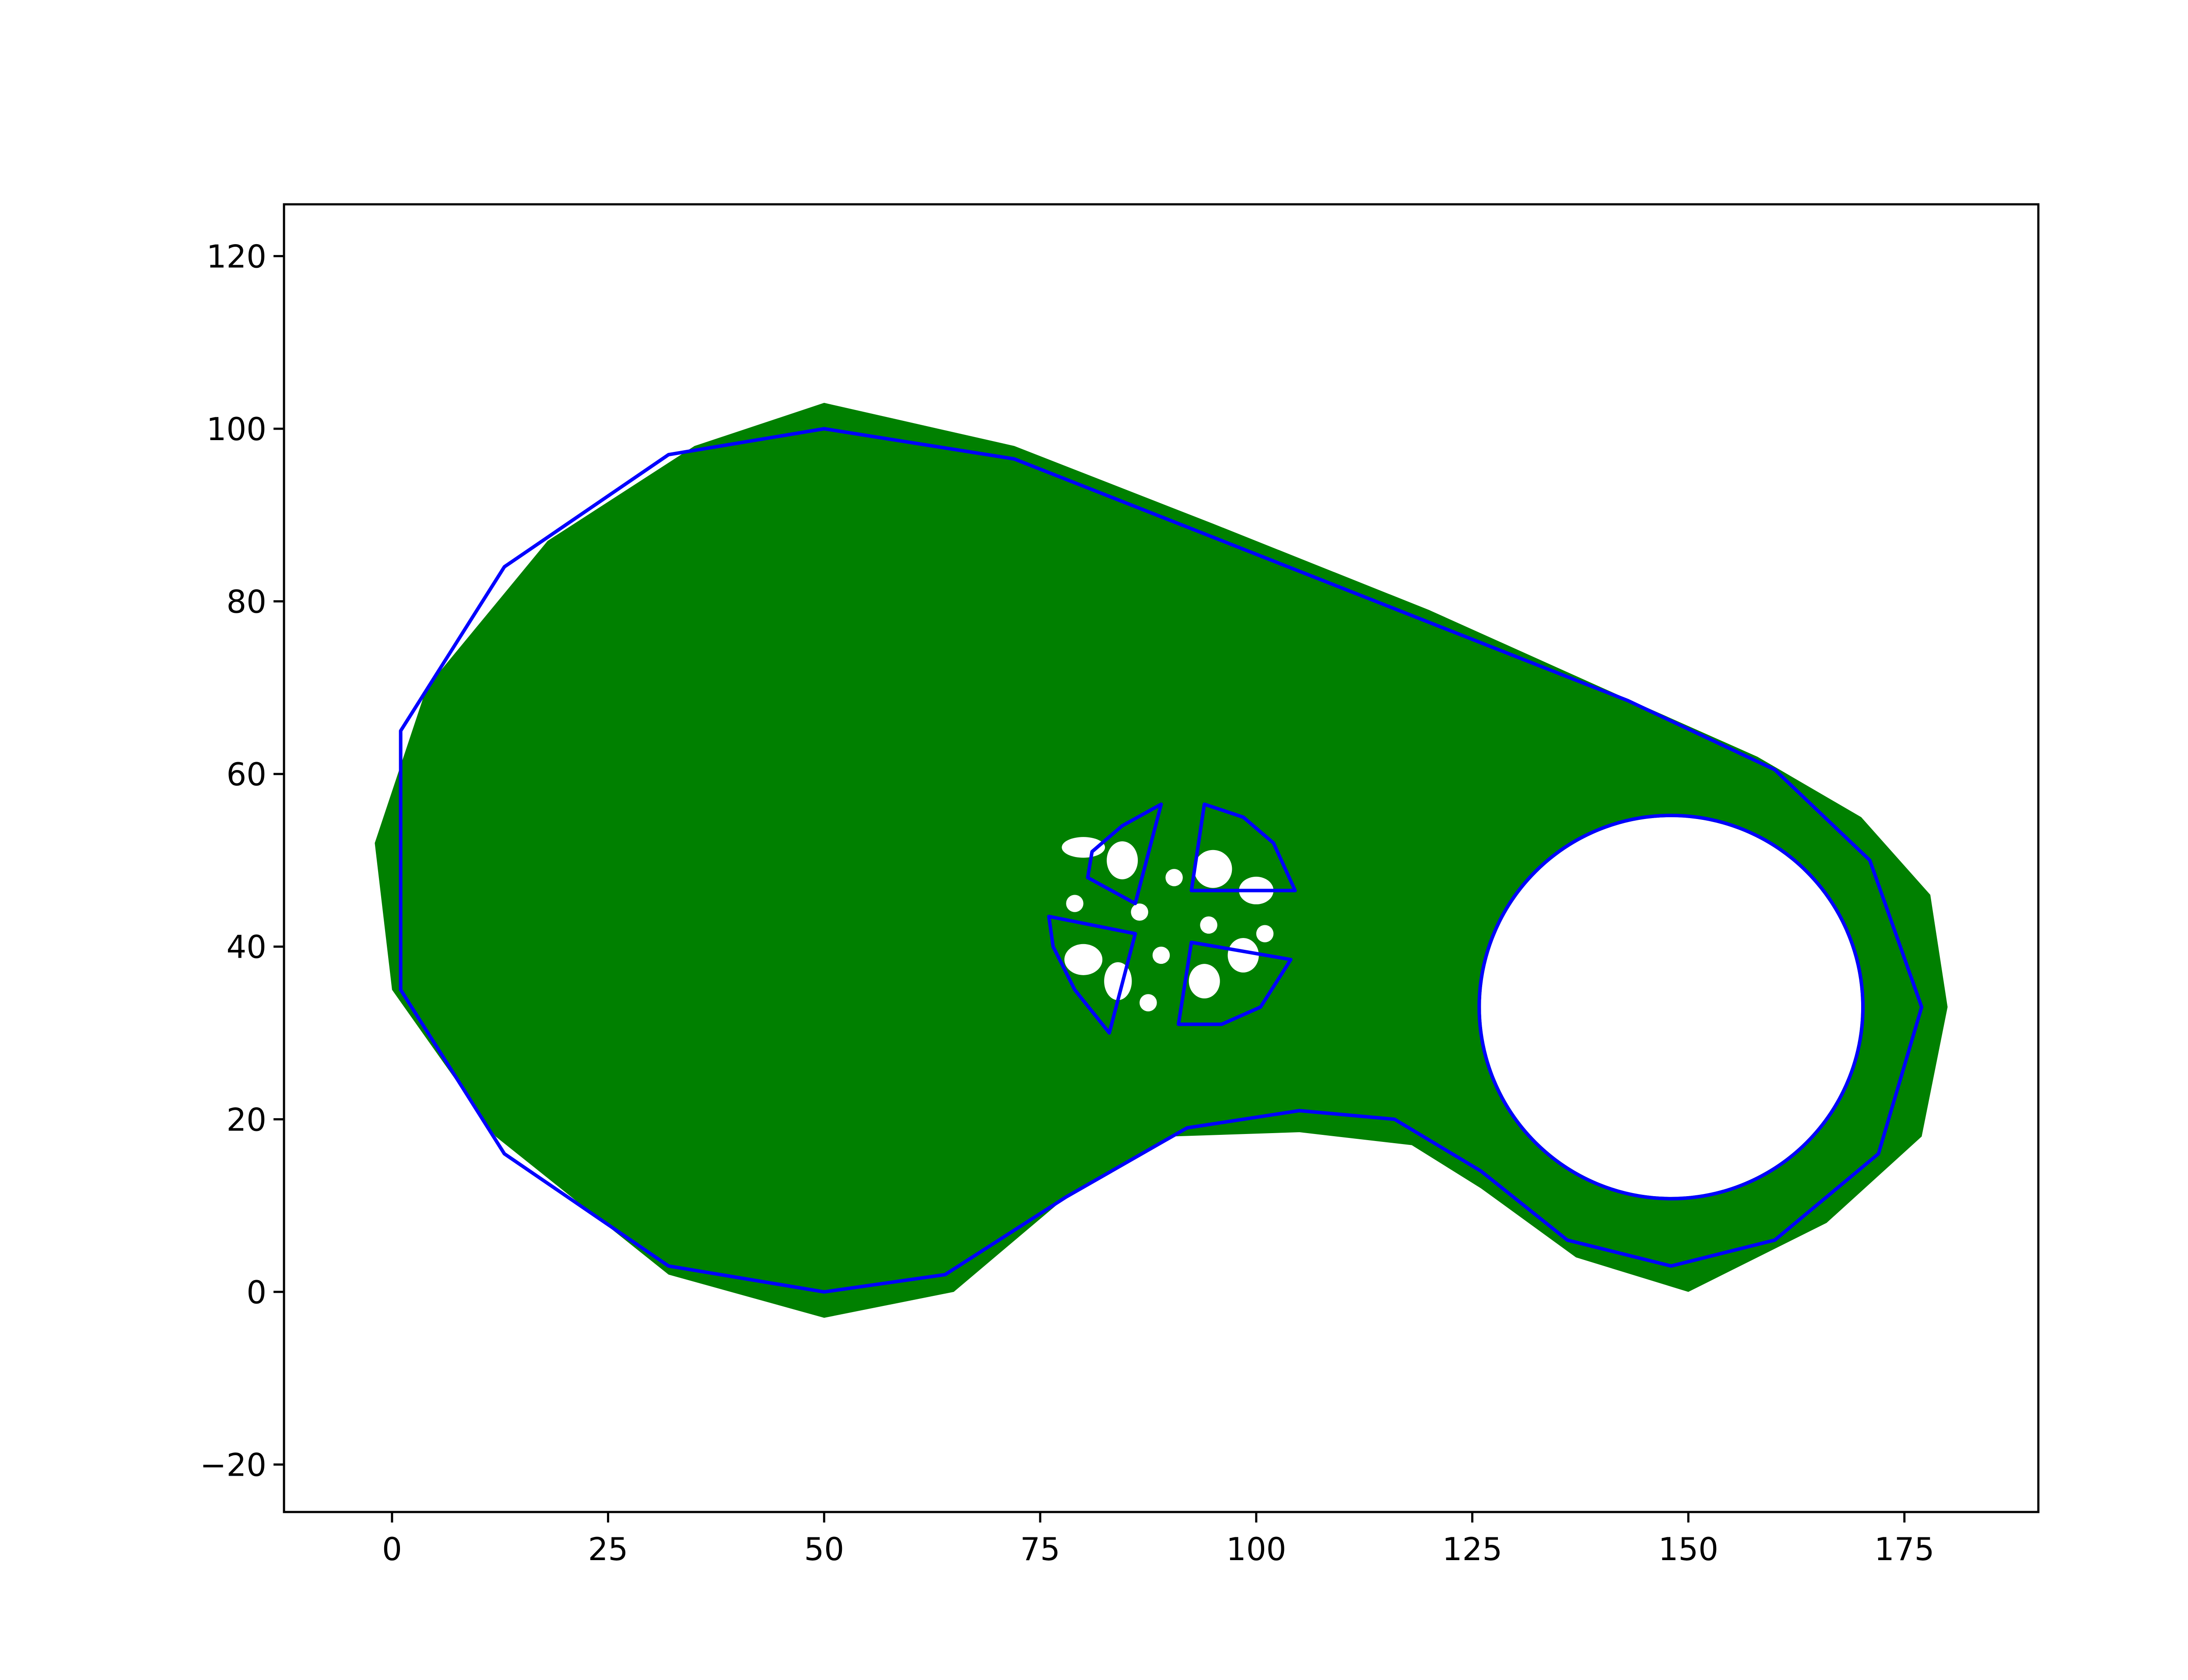 The image size is (2188, 1680). I want to click on y-tick-label: 20, so click(246, 1119).